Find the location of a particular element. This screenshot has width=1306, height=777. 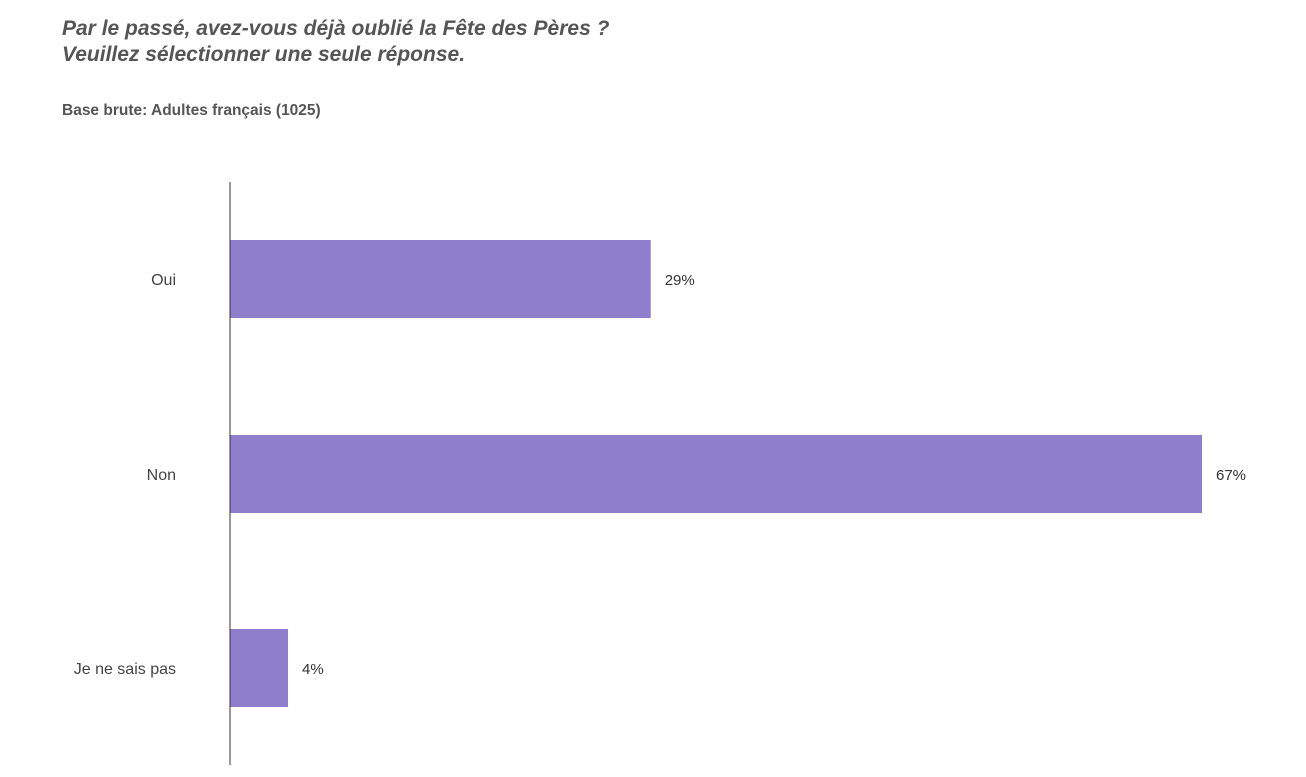

value-label-1: 67% is located at coordinates (1231, 475).